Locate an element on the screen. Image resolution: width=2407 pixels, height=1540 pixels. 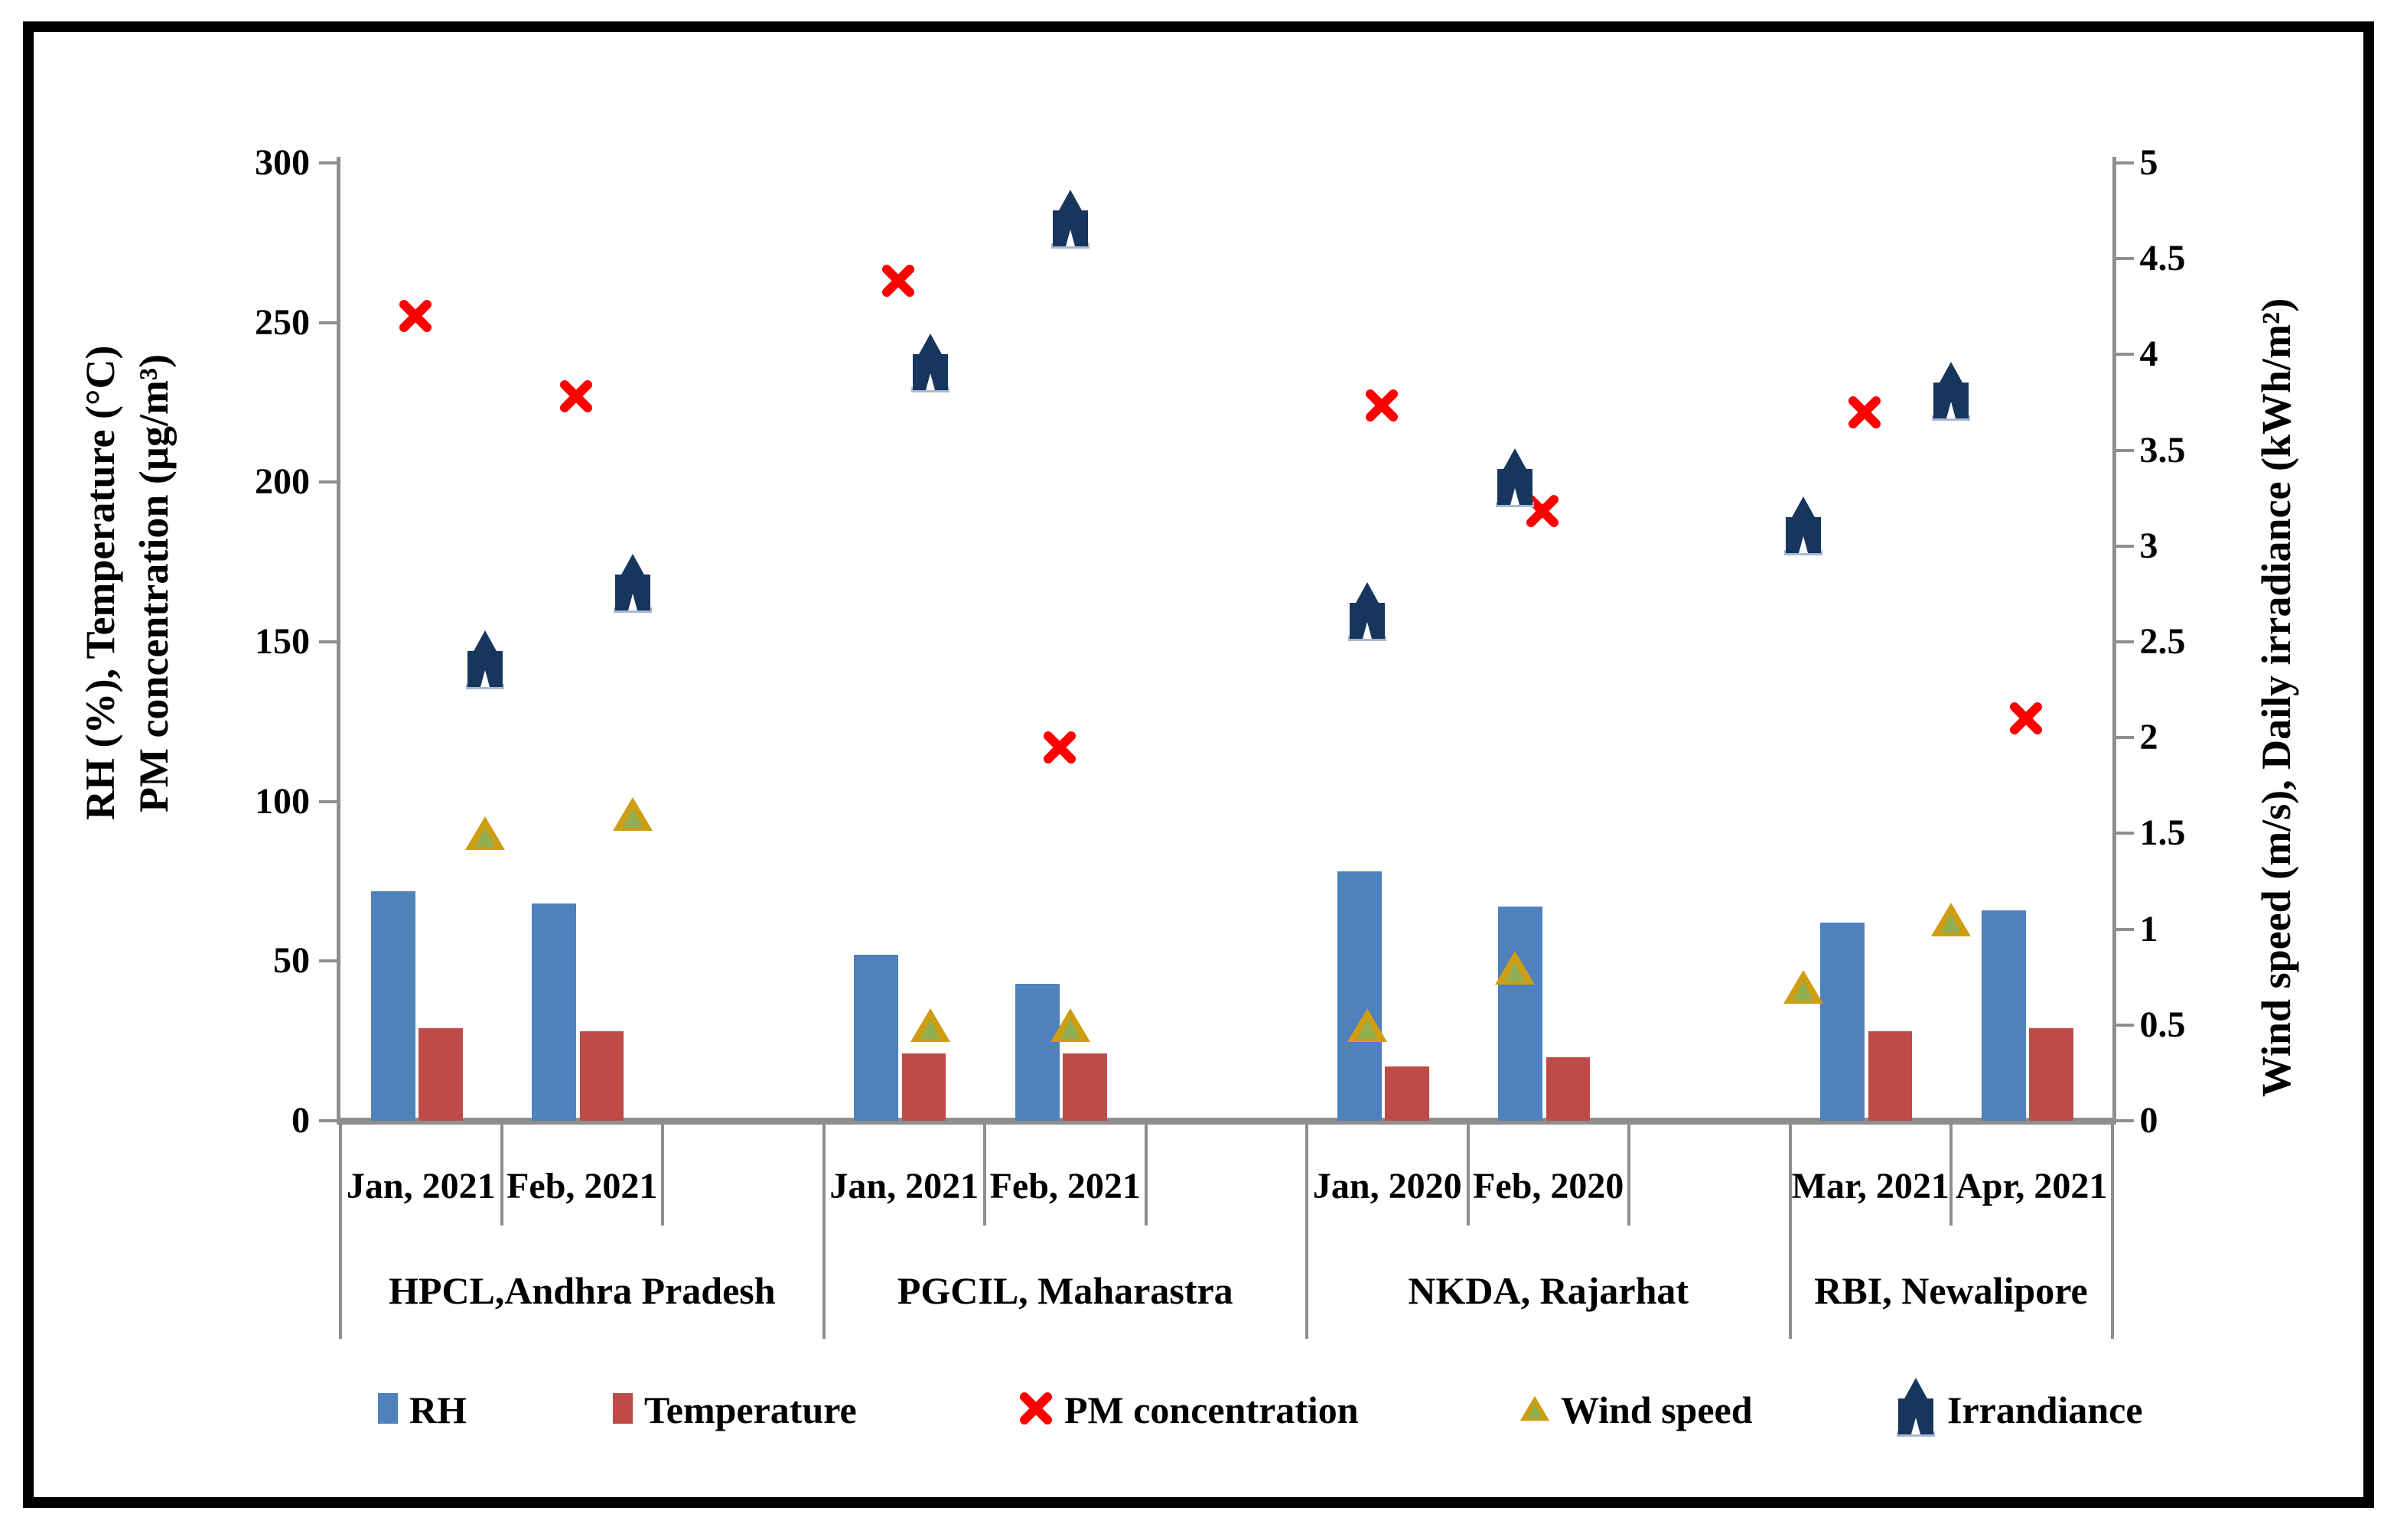
right-axis-tick-label: 2 is located at coordinates (2148, 737).